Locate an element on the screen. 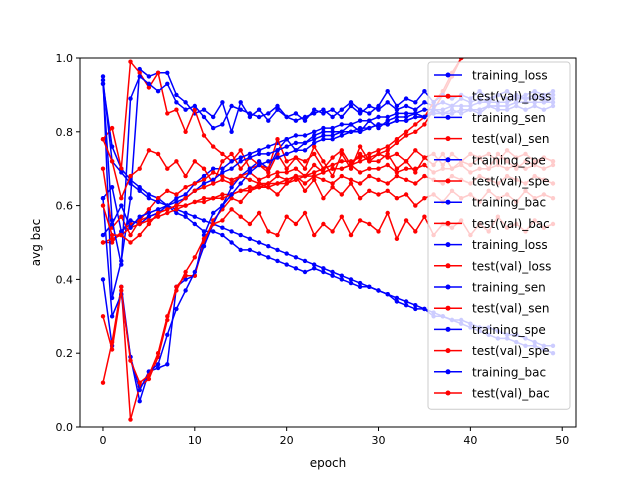 This screenshot has width=640, height=480. x-tick-label: 20 is located at coordinates (287, 440).